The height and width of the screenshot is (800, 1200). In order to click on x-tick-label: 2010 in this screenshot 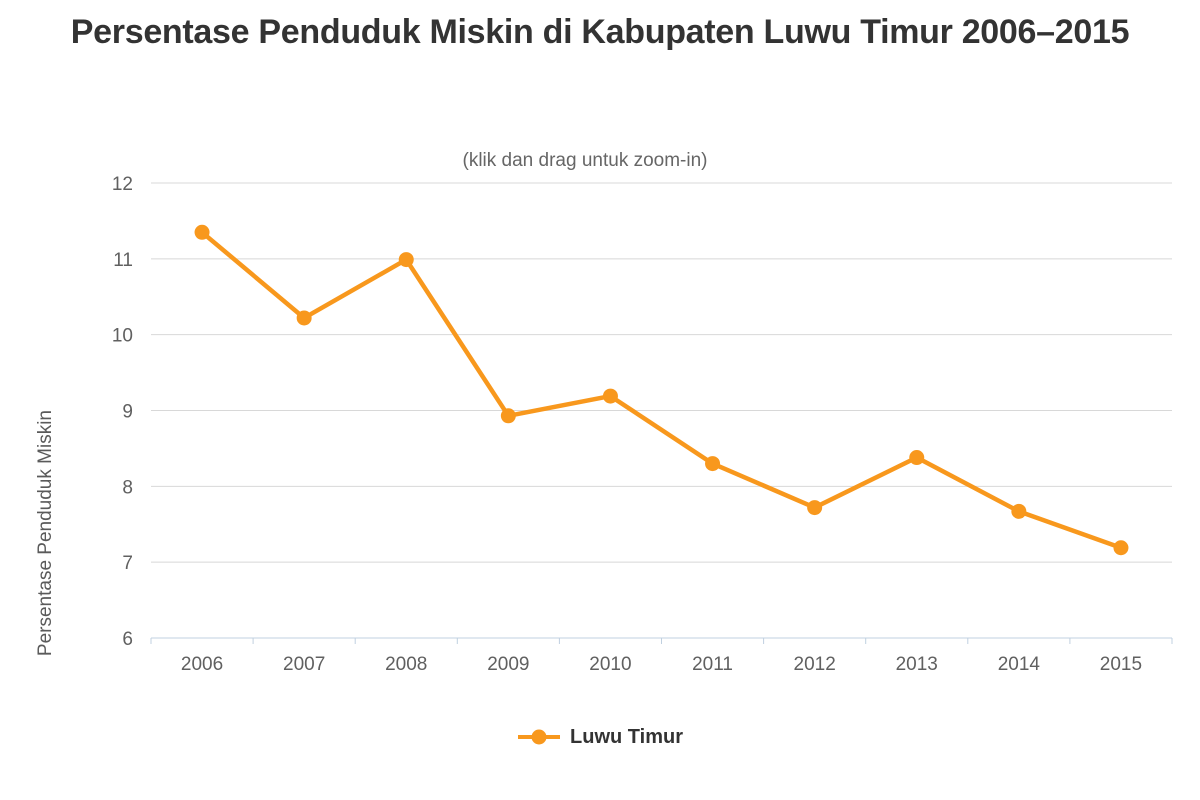, I will do `click(610, 664)`.